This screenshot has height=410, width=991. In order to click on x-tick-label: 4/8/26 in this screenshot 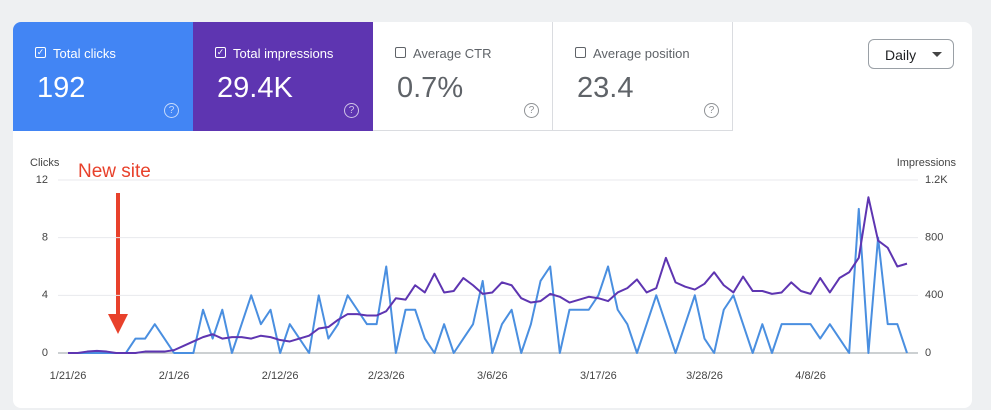, I will do `click(810, 376)`.